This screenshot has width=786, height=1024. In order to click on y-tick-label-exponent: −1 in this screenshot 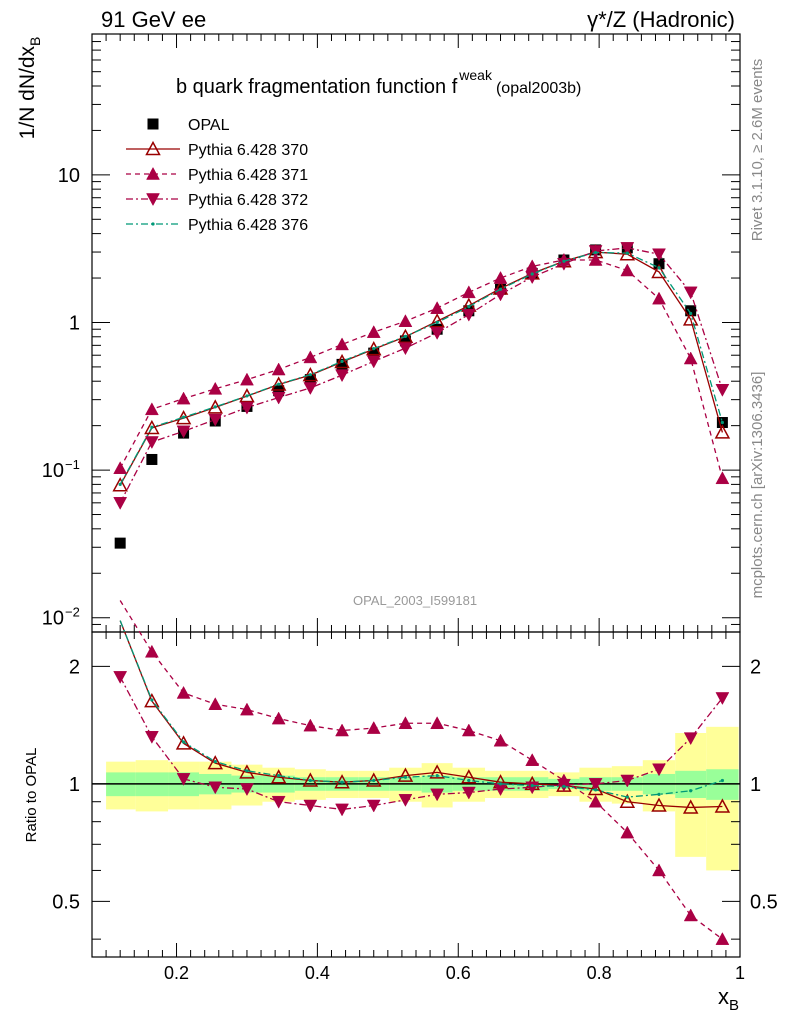, I will do `click(72, 464)`.